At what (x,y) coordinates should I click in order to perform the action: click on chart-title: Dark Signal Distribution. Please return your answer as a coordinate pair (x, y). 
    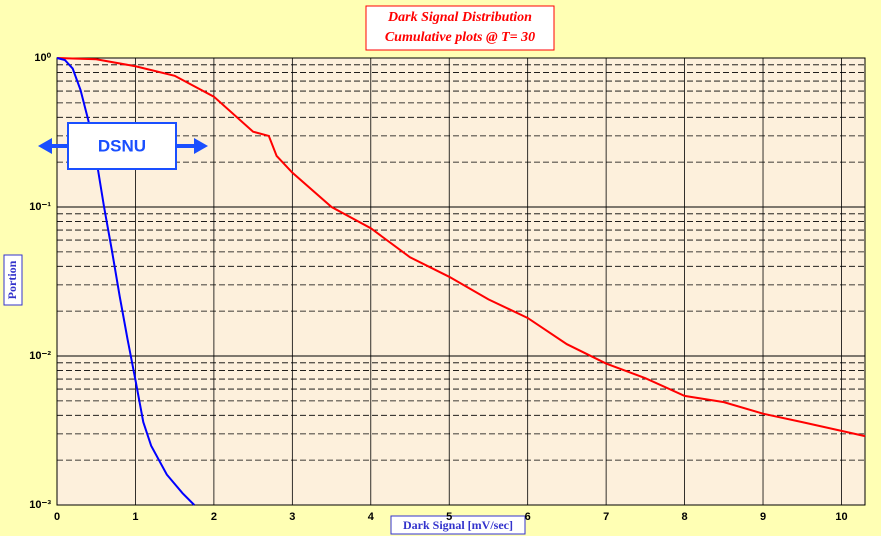
    Looking at the image, I should click on (459, 17).